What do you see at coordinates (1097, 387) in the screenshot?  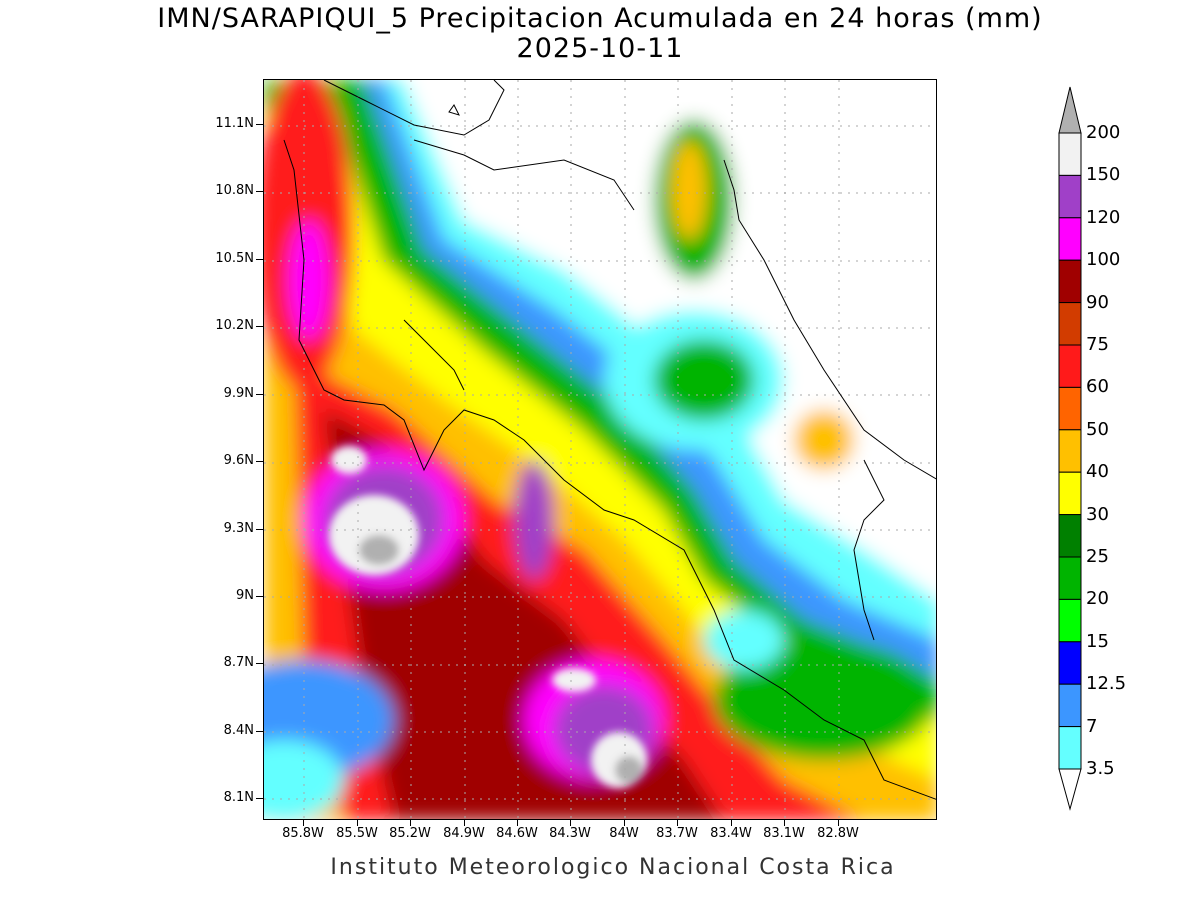 I see `colorbar-level-label: 60` at bounding box center [1097, 387].